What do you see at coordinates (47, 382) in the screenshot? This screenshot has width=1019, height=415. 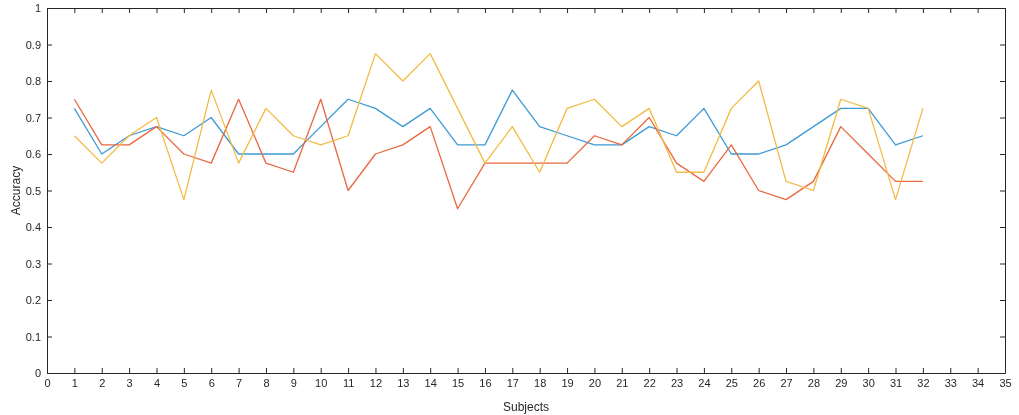 I see `x-tick-label: 0` at bounding box center [47, 382].